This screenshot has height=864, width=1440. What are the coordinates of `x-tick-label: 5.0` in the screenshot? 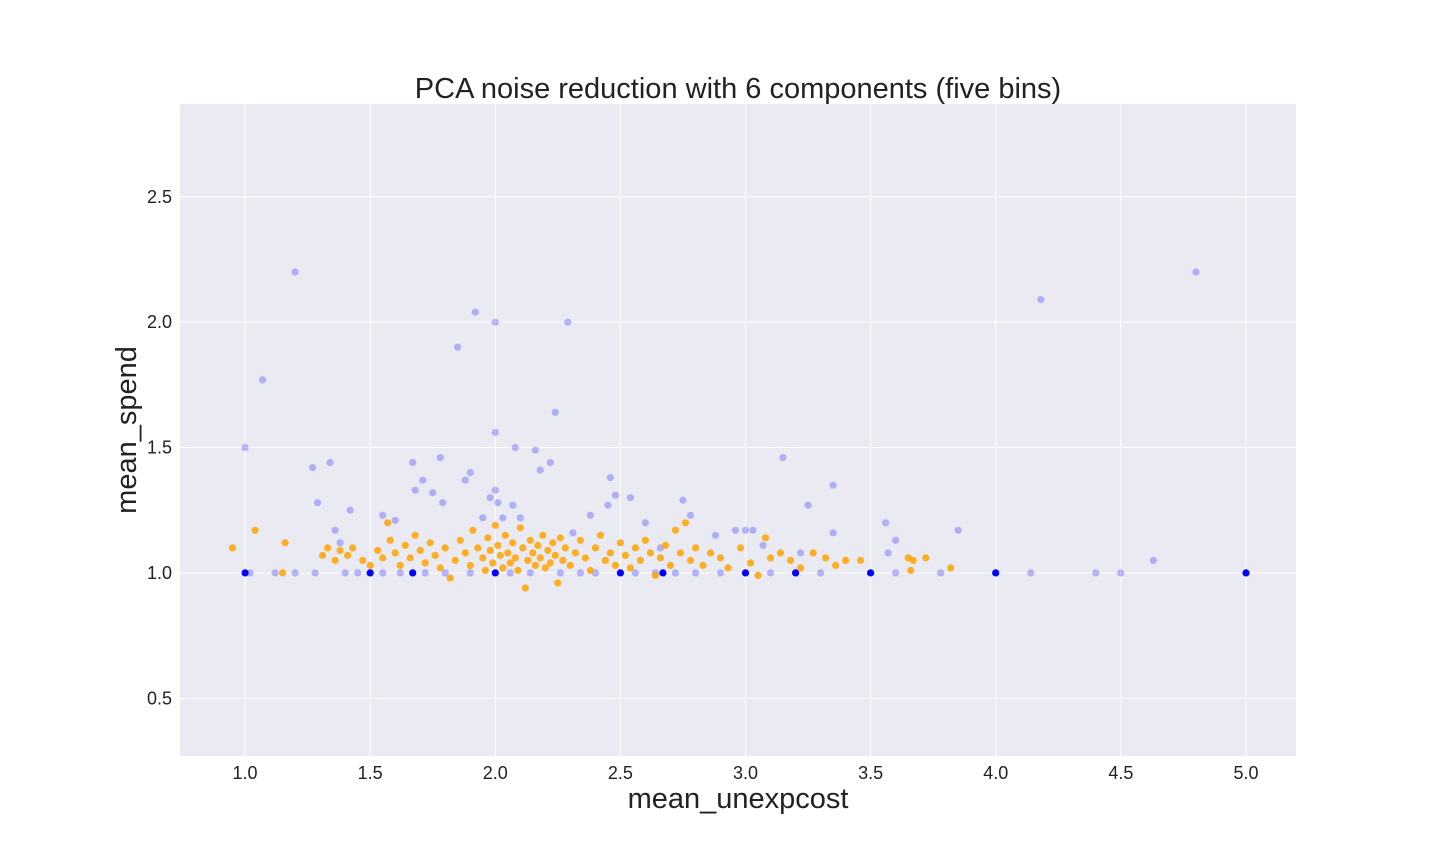 It's located at (1245, 773).